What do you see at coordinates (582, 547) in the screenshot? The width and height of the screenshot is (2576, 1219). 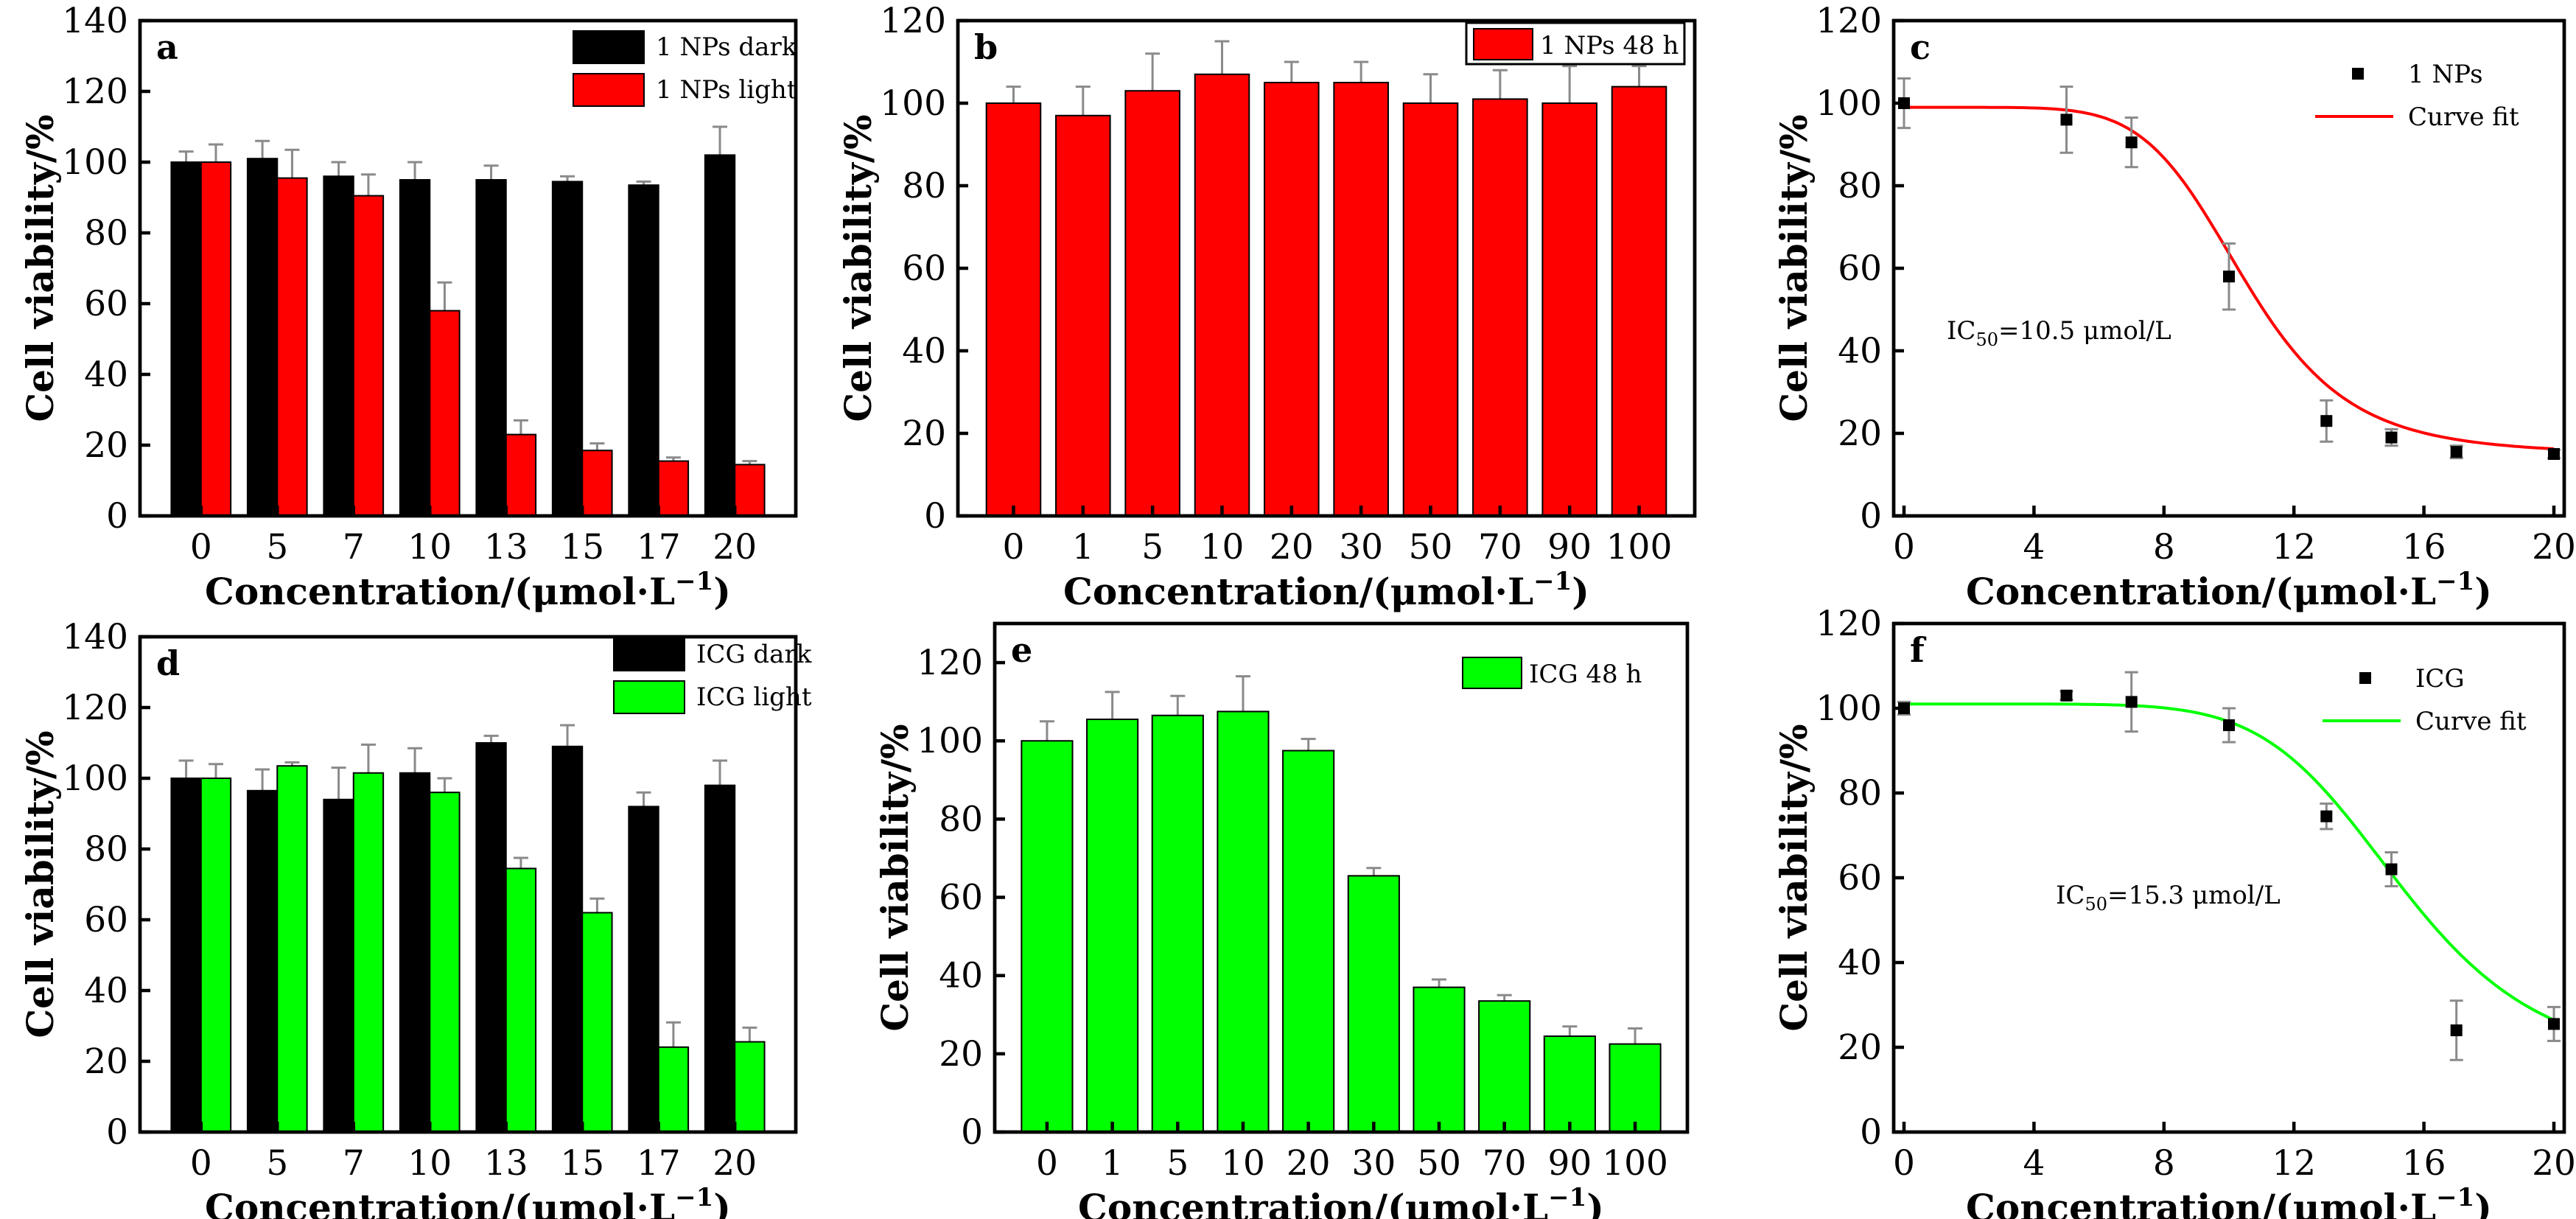 I see `x-tick-label: 15` at bounding box center [582, 547].